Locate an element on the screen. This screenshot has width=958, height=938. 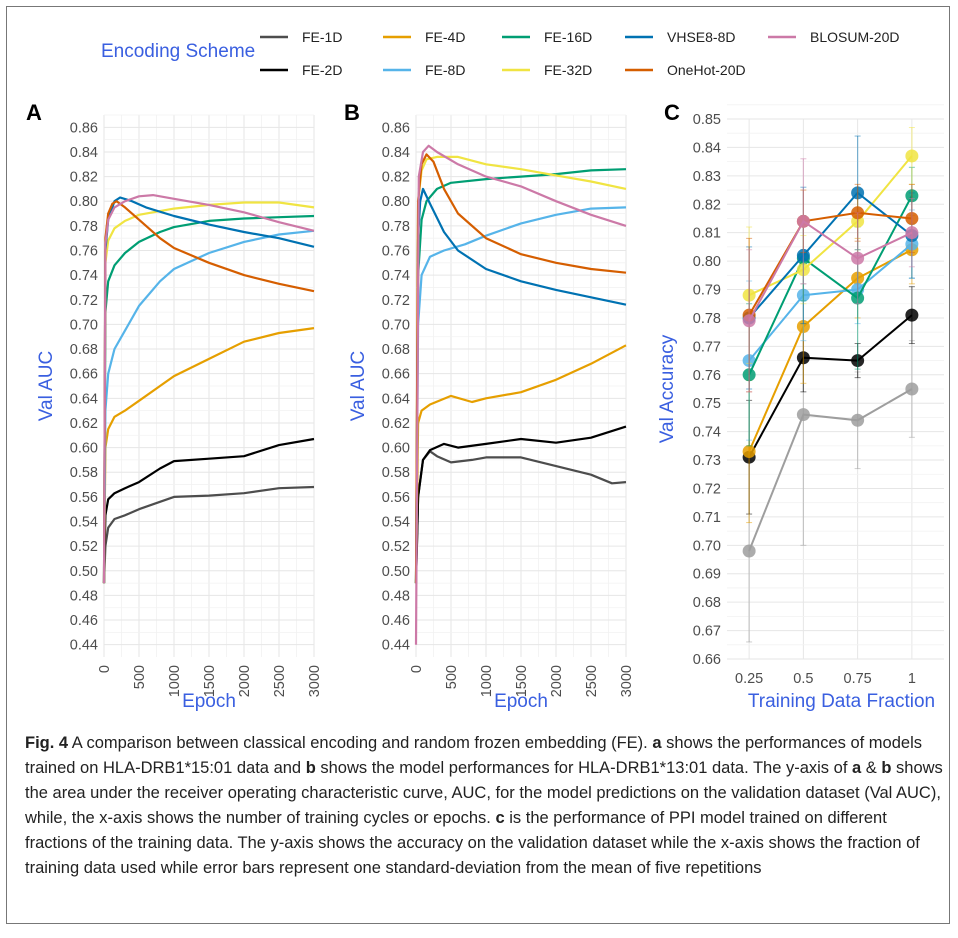
y-tick-label: 0.76 is located at coordinates (707, 376).